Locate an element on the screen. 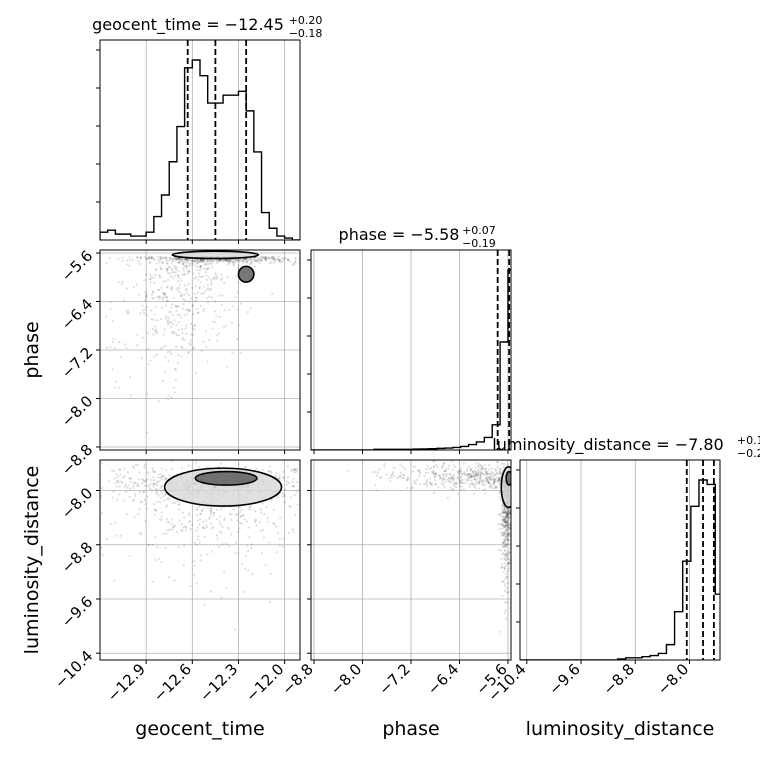  panel-frame is located at coordinates (200, 140).